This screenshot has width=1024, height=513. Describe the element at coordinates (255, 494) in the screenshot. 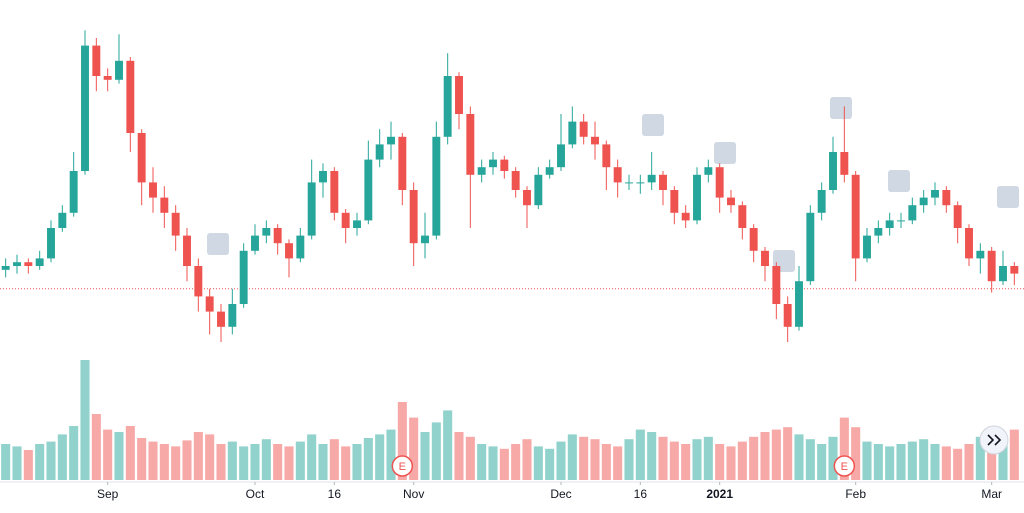

I see `x-tick-label: Oct` at that location.